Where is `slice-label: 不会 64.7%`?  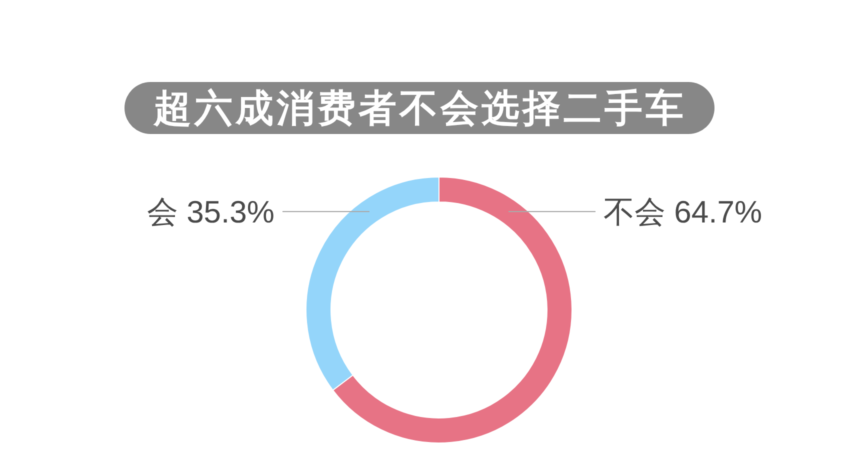 slice-label: 不会 64.7% is located at coordinates (683, 212).